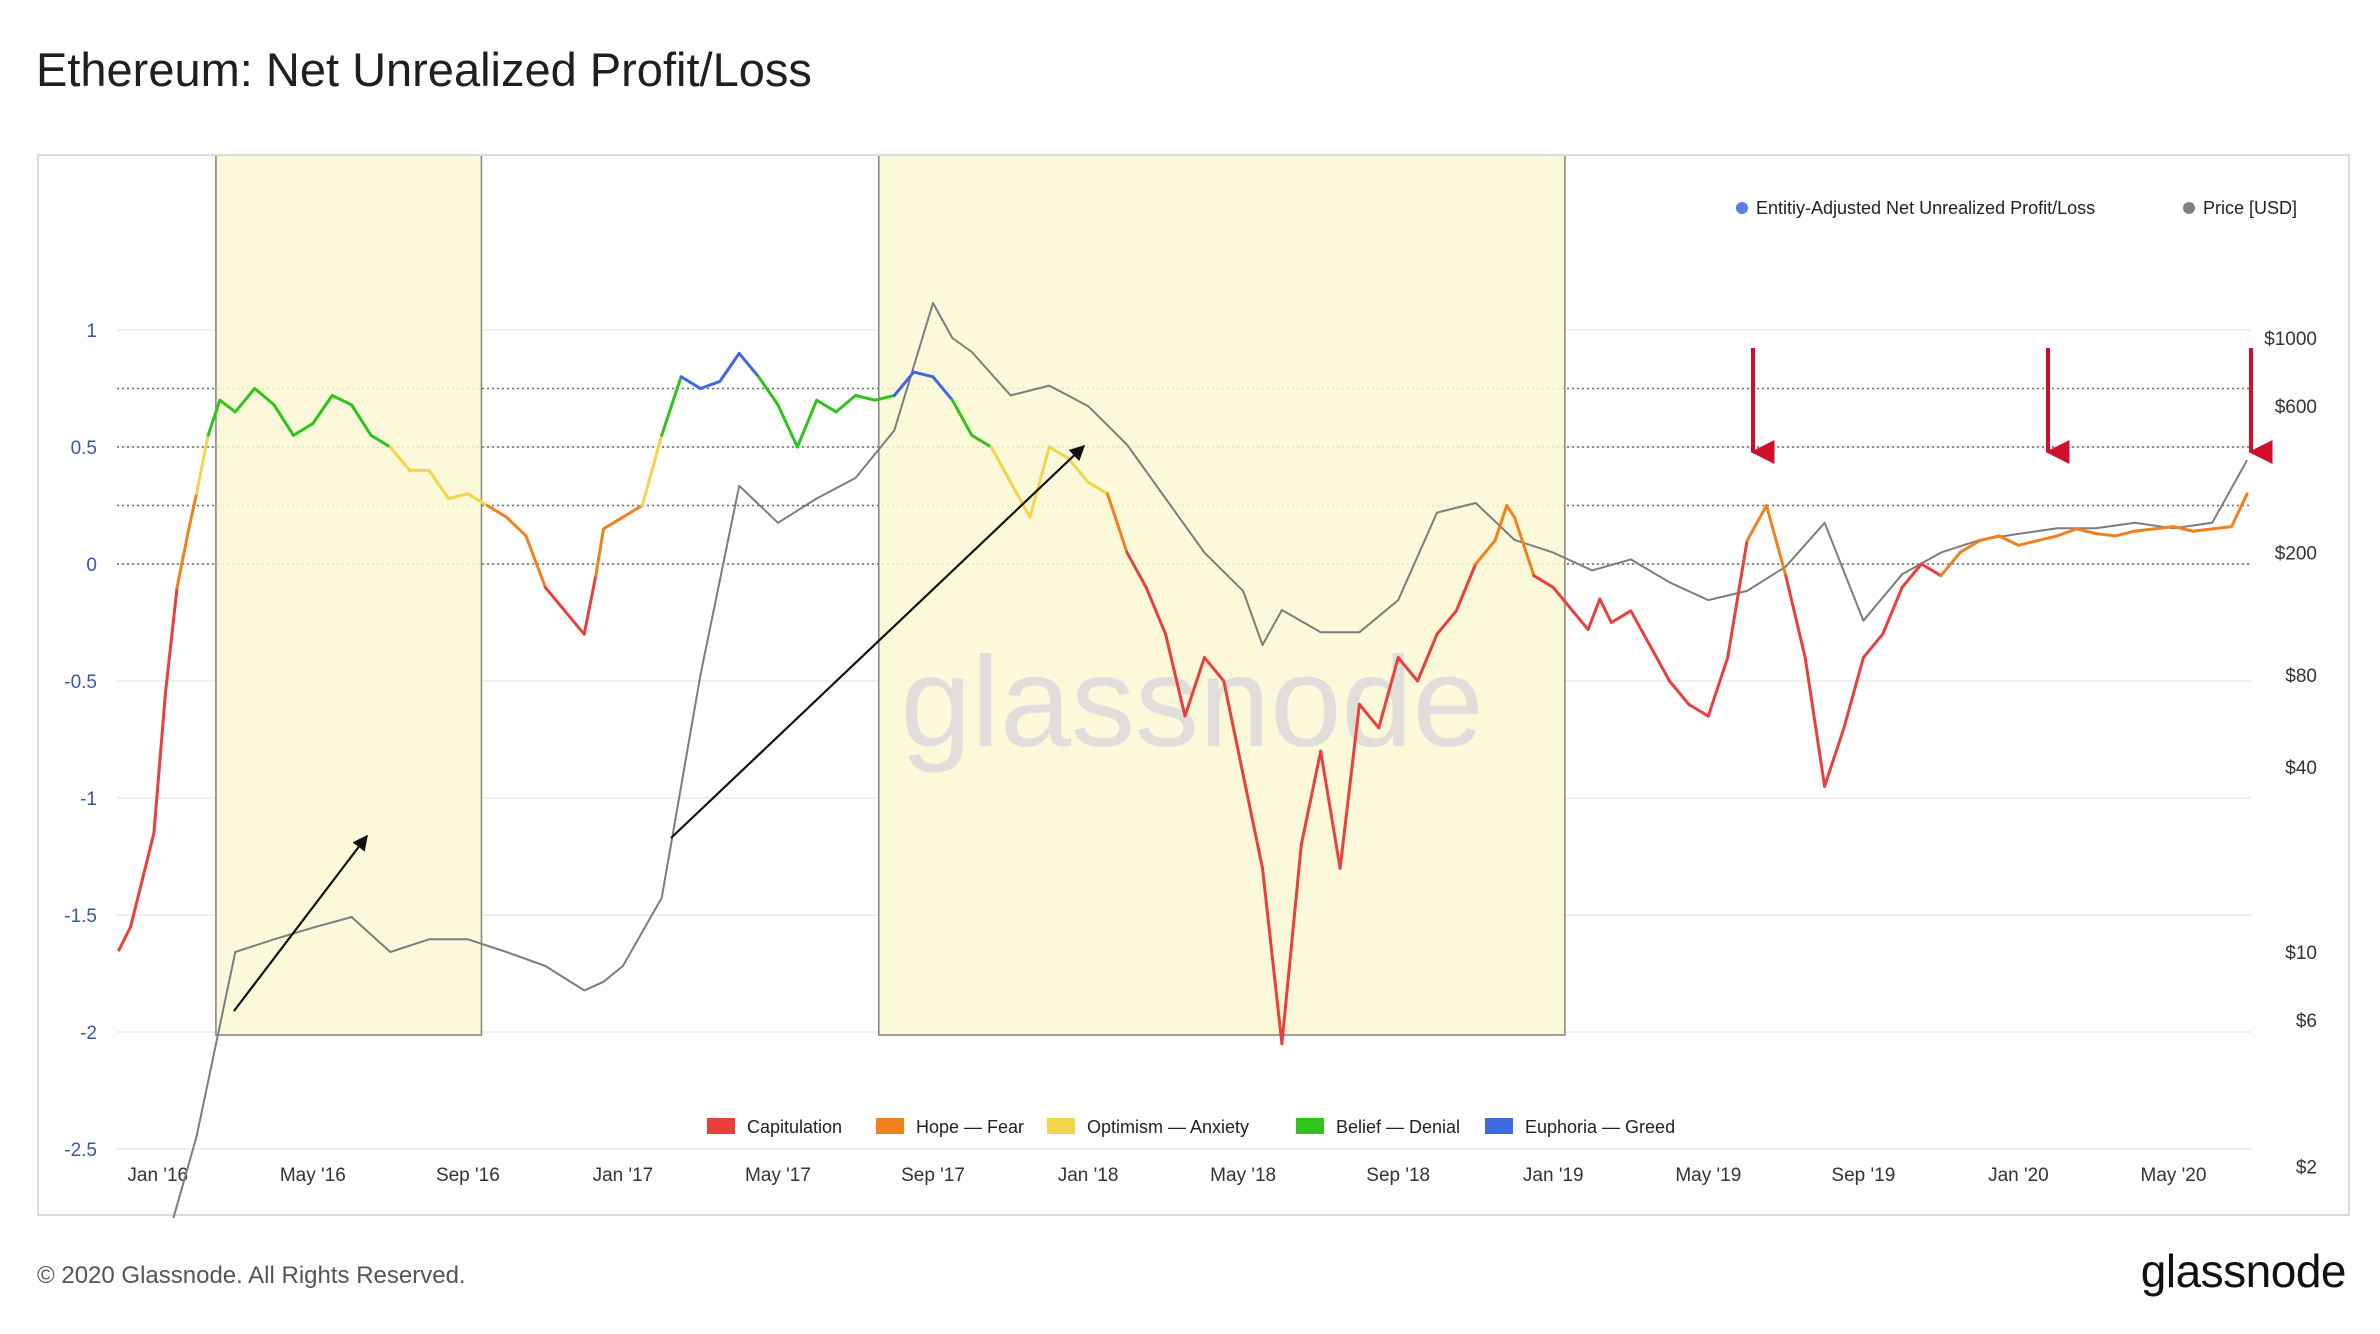 The image size is (2380, 1334). I want to click on legend-dot-nupl, so click(1742, 208).